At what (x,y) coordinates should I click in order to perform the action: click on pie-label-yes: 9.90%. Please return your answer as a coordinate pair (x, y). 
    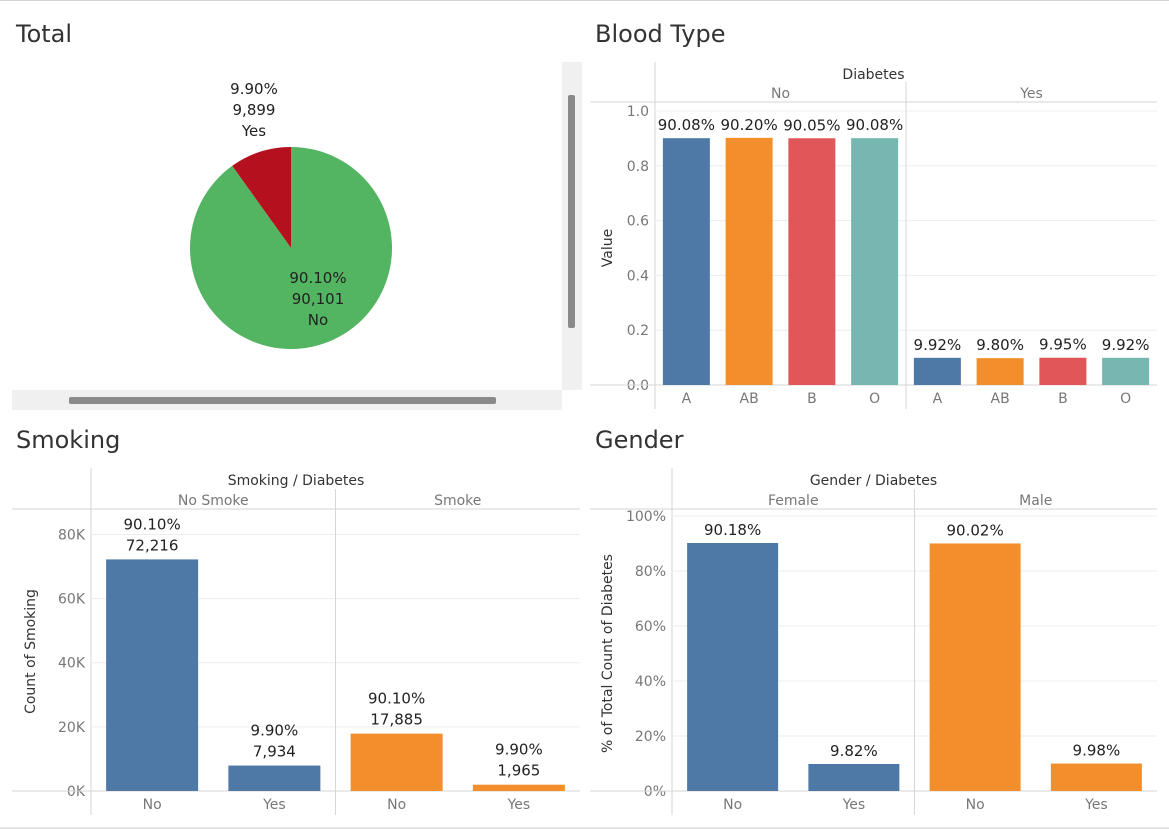
    Looking at the image, I should click on (254, 89).